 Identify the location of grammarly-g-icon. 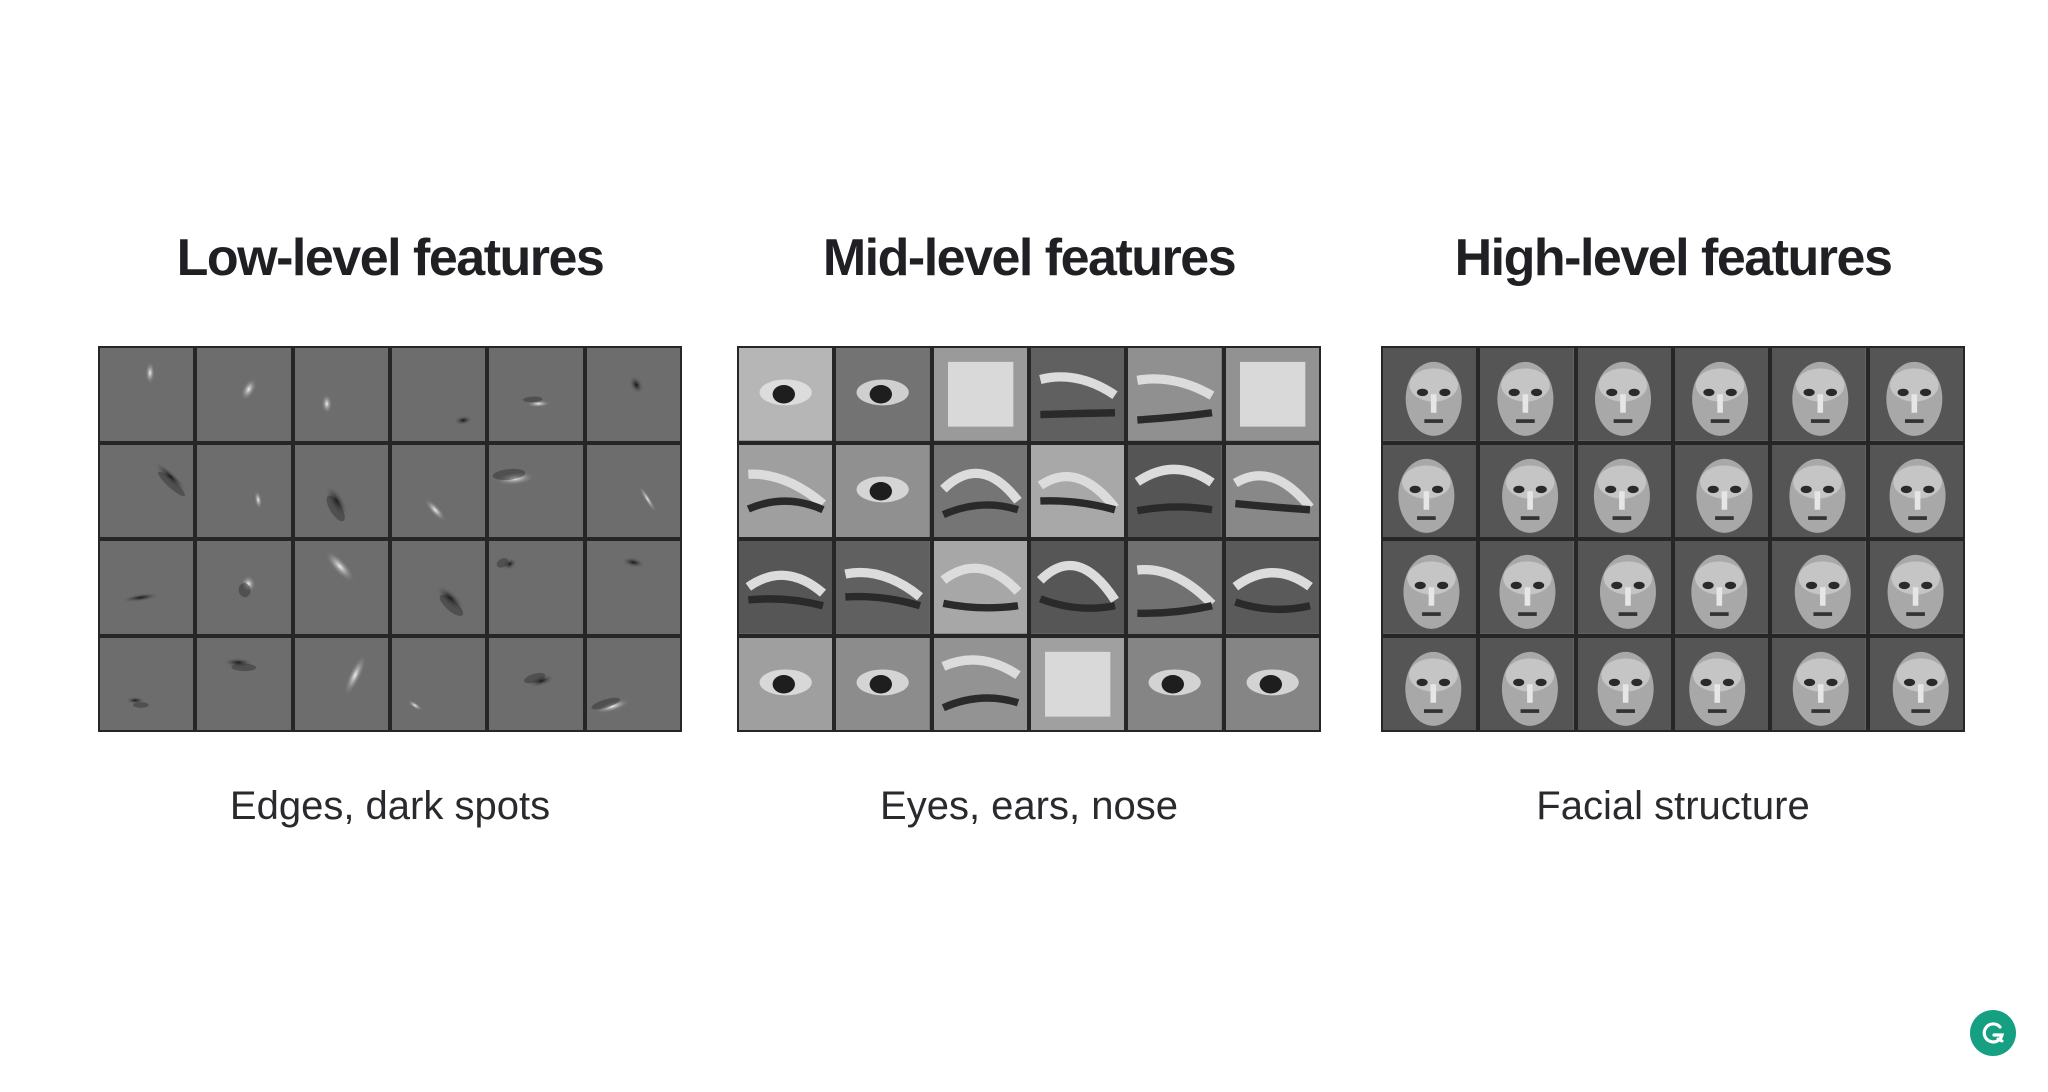
(1993, 1033).